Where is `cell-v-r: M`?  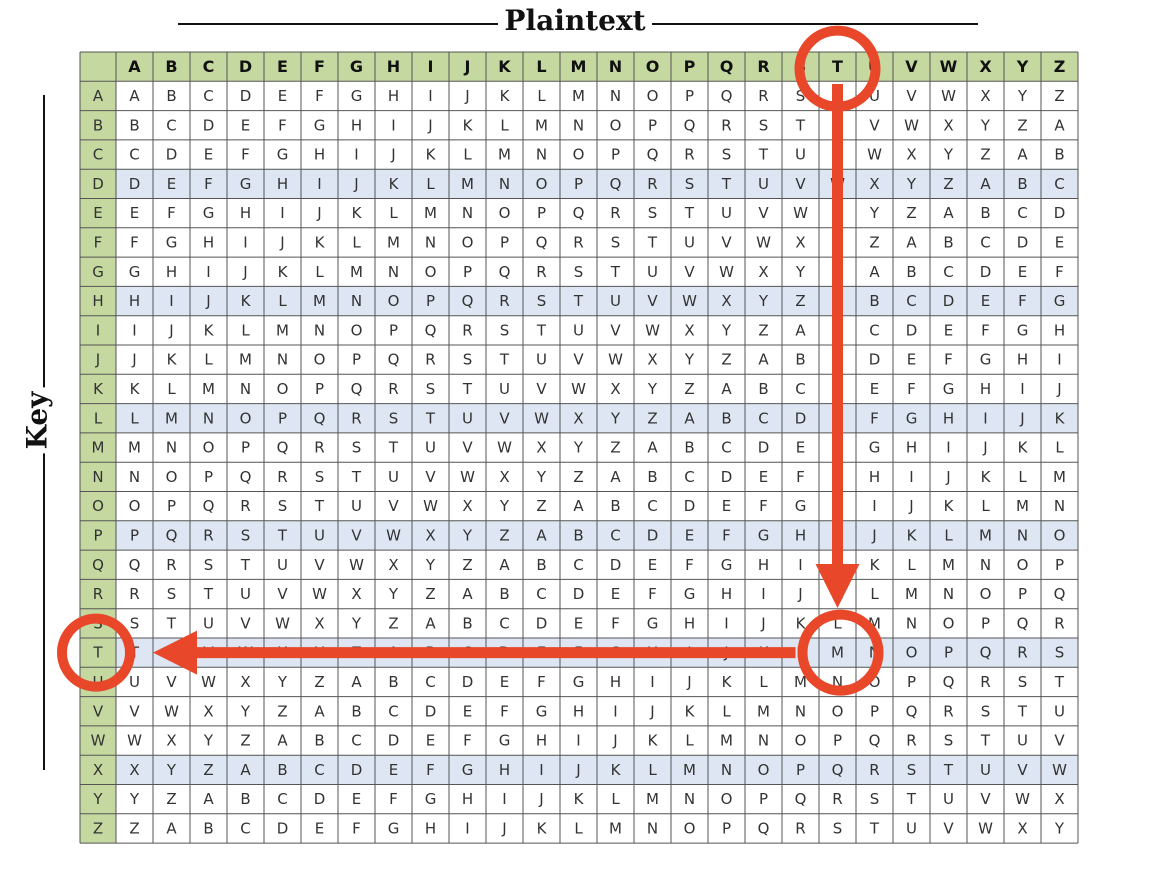 cell-v-r: M is located at coordinates (763, 711).